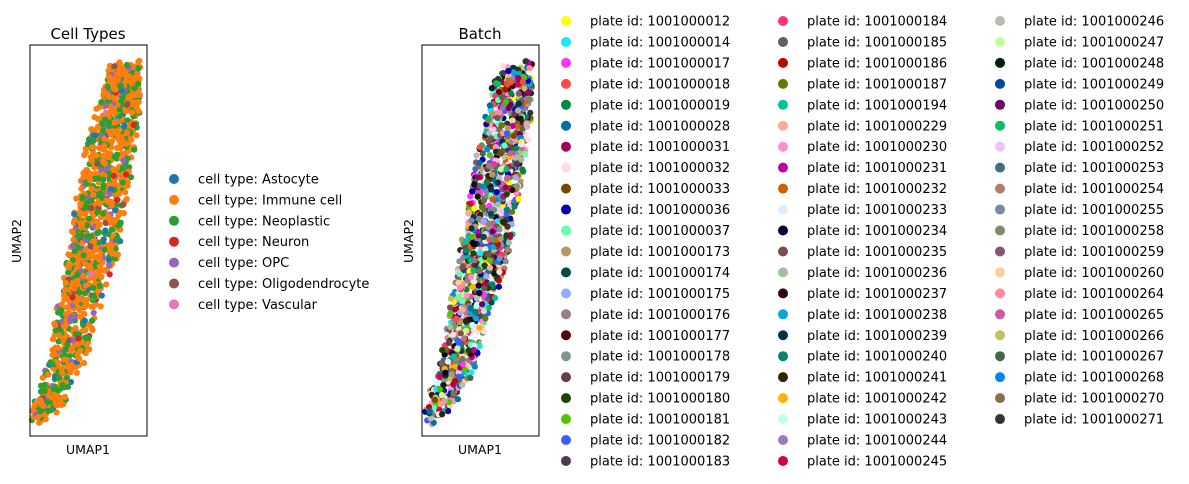 The width and height of the screenshot is (1189, 484). Describe the element at coordinates (660, 399) in the screenshot. I see `legend-label: plate id: 1001000180` at that location.